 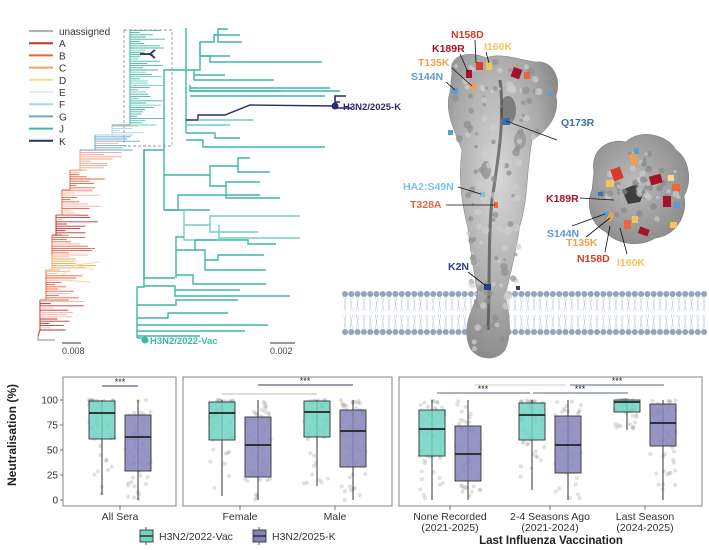 What do you see at coordinates (549, 528) in the screenshot?
I see `x-tick-label: (2021-2024)` at bounding box center [549, 528].